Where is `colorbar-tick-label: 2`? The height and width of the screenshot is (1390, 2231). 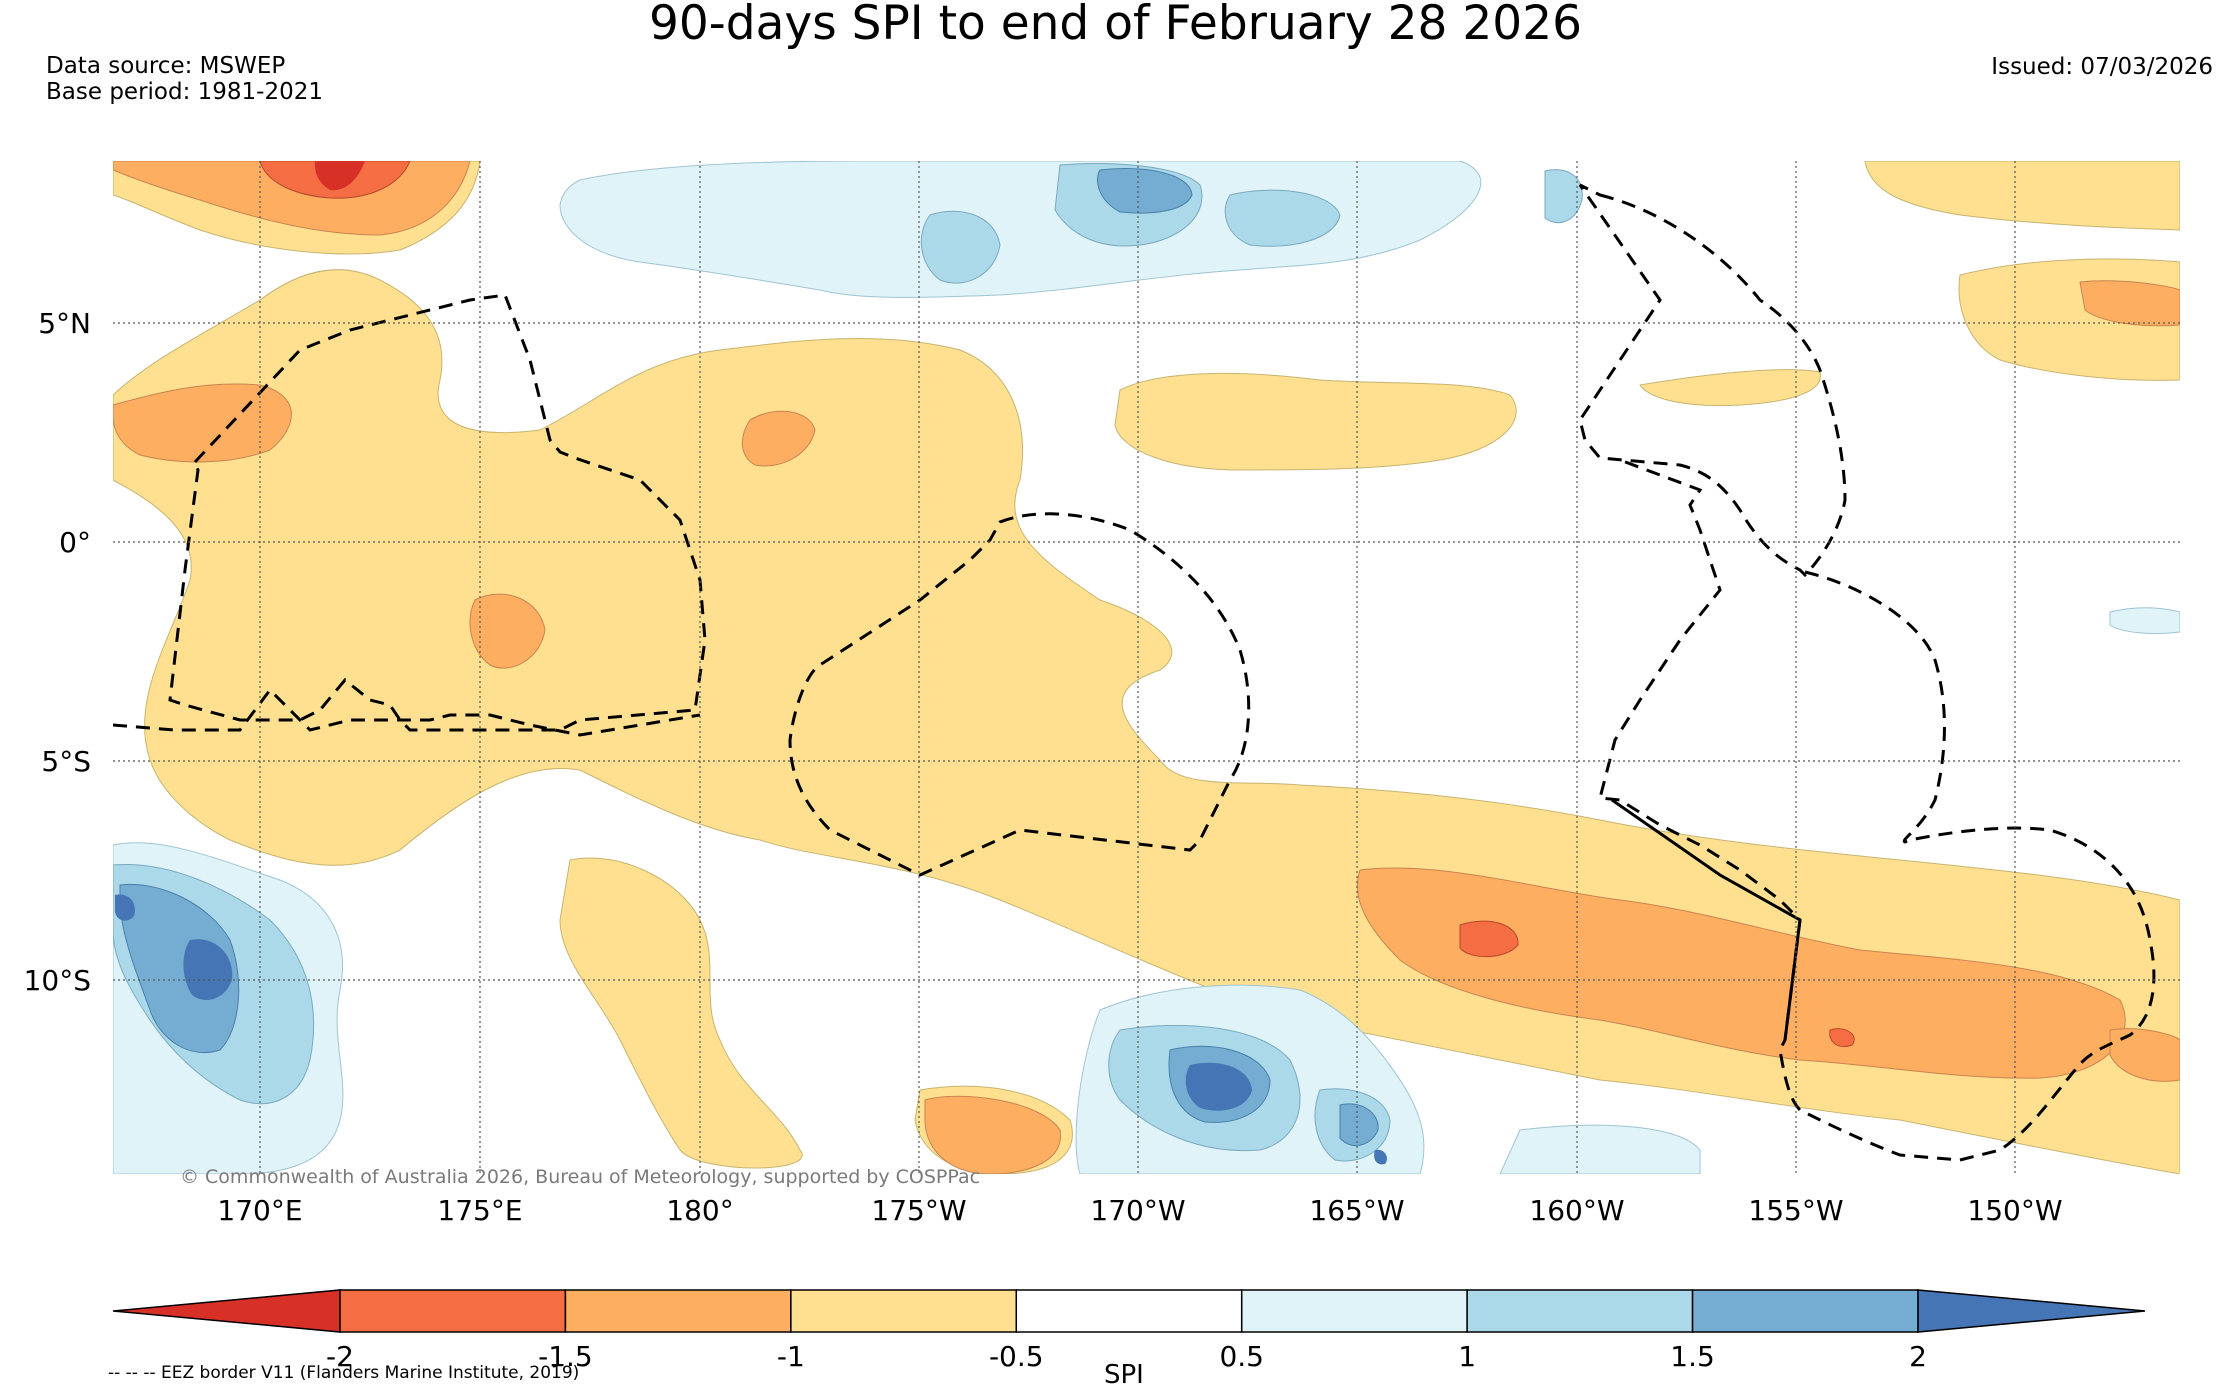 colorbar-tick-label: 2 is located at coordinates (1918, 1356).